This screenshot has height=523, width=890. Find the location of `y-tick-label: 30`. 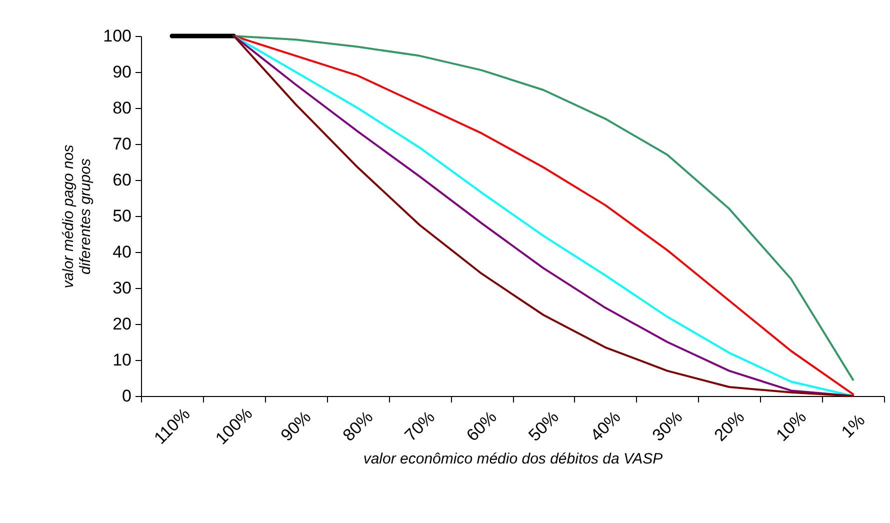

y-tick-label: 30 is located at coordinates (122, 288).